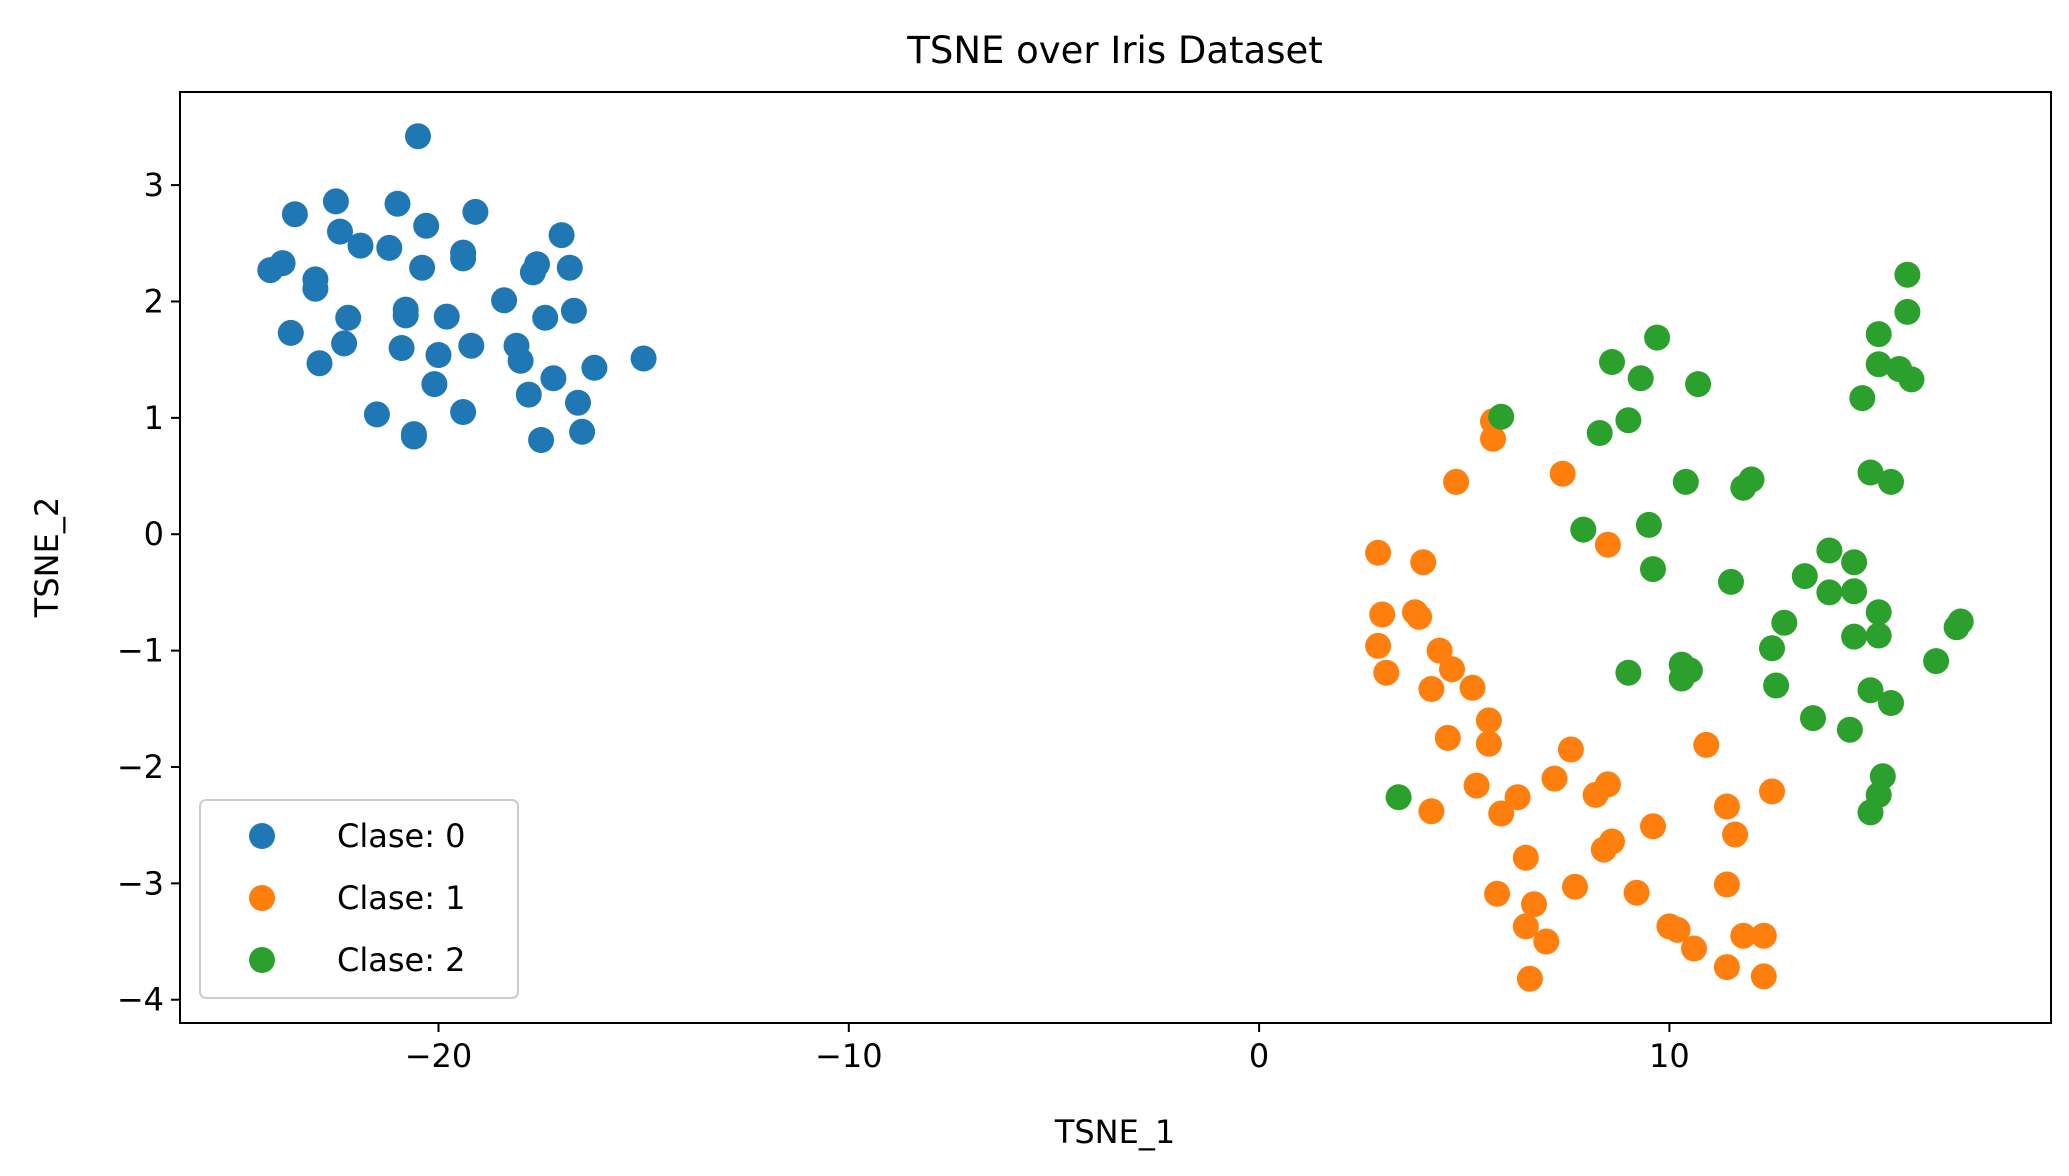 This screenshot has width=2069, height=1176. I want to click on x-tick-label: −10, so click(849, 1056).